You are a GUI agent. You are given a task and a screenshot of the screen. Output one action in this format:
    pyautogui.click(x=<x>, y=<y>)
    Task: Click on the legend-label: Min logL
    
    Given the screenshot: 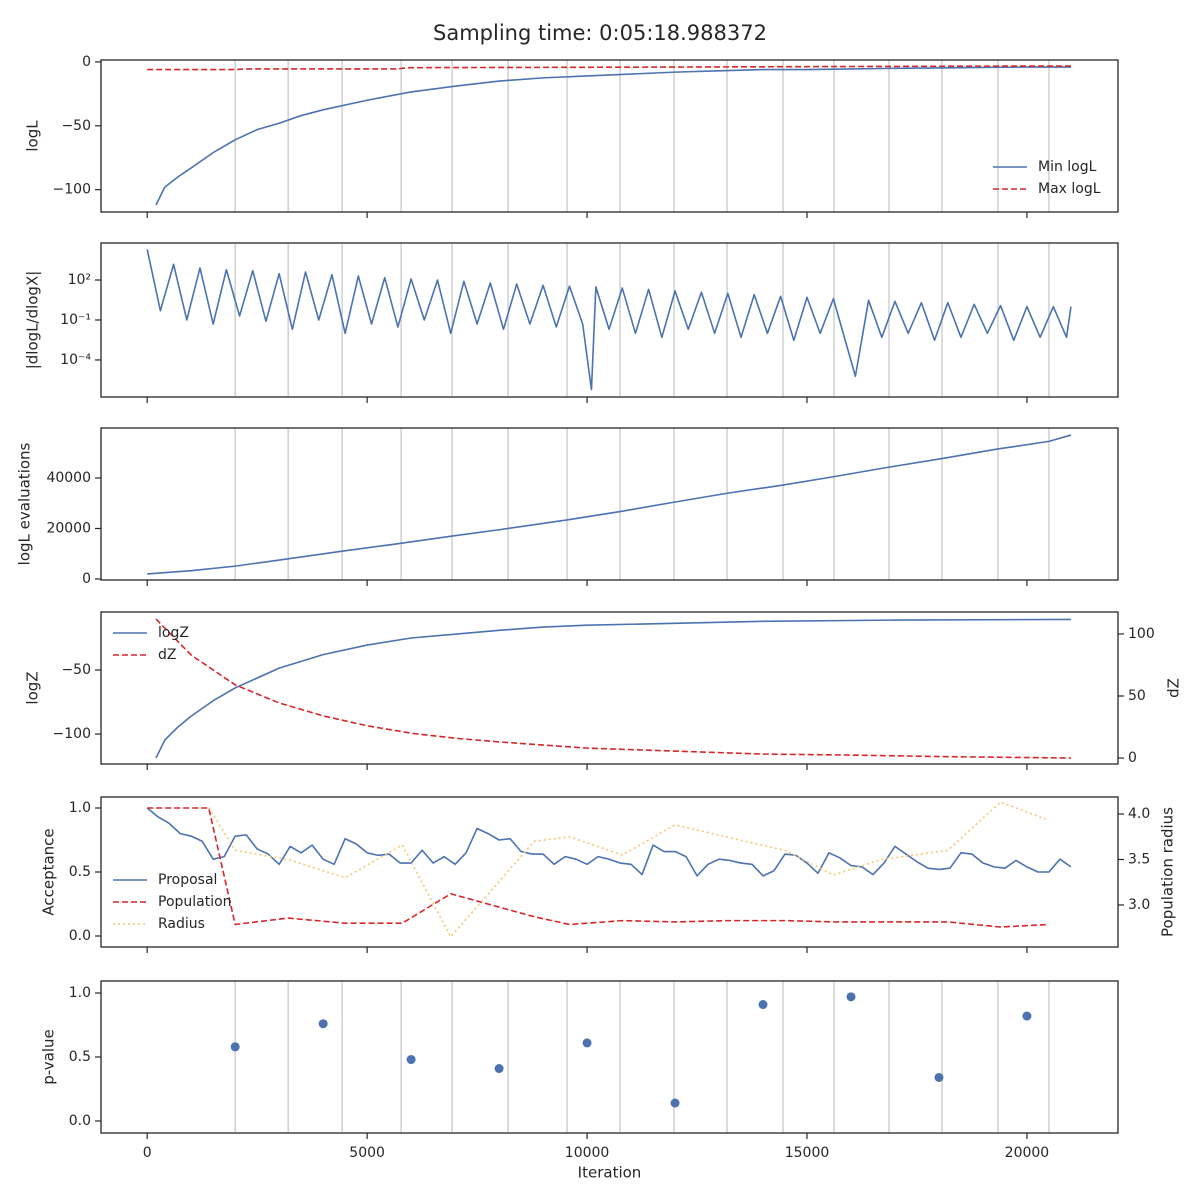 What is the action you would take?
    pyautogui.click(x=1067, y=167)
    